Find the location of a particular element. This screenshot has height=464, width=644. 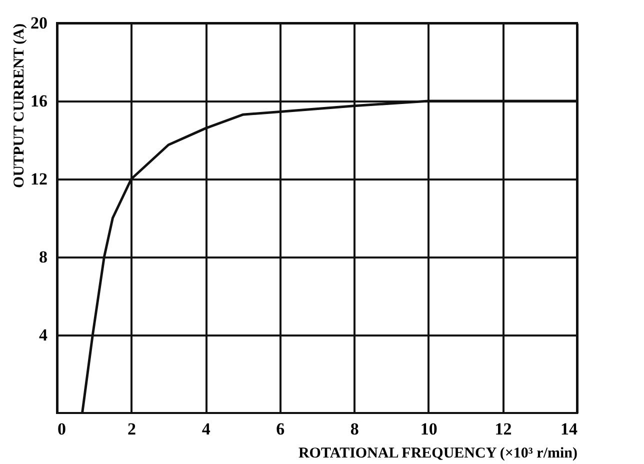

x-tick-label: 12 is located at coordinates (503, 429).